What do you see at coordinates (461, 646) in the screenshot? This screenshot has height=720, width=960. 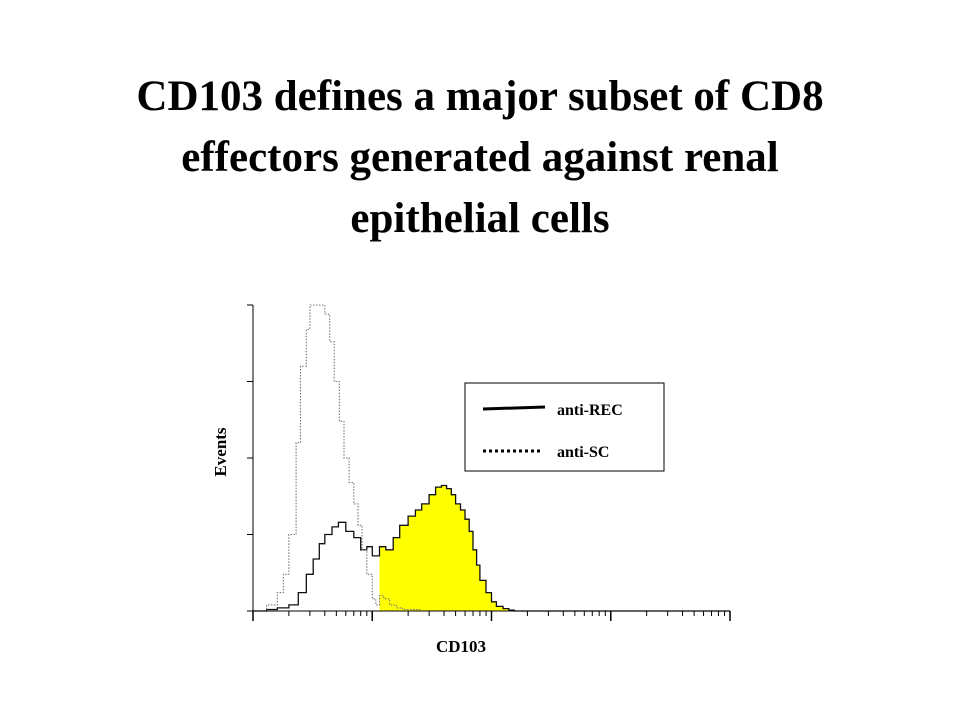 I see `x-axis-label: CD103` at bounding box center [461, 646].